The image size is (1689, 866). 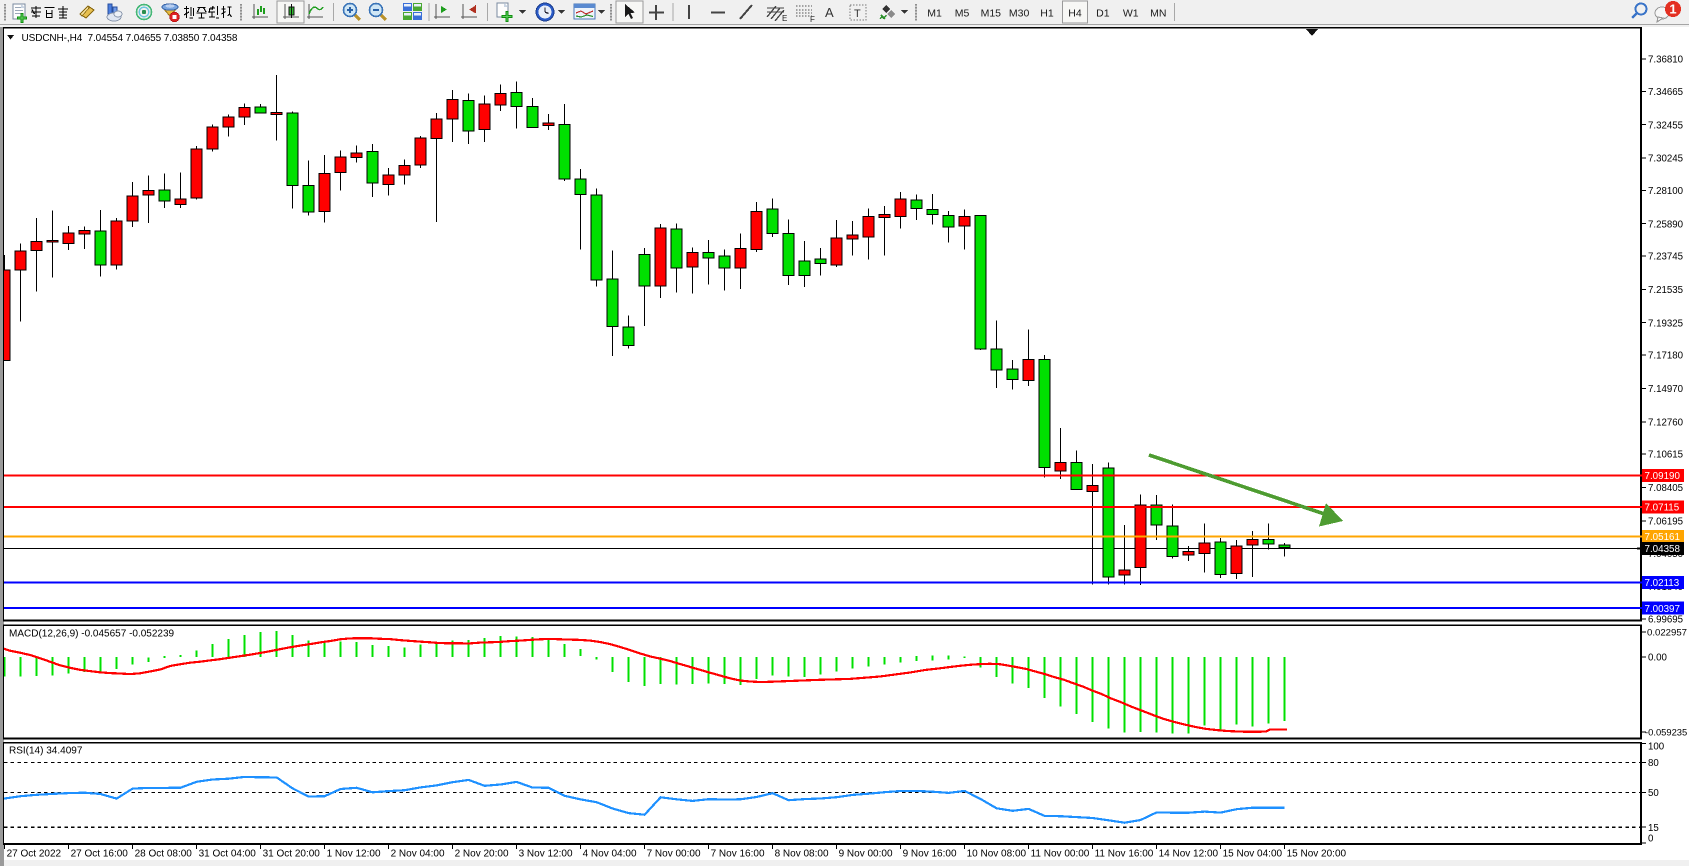 I want to click on svg-text: 7.12760, so click(x=1666, y=422).